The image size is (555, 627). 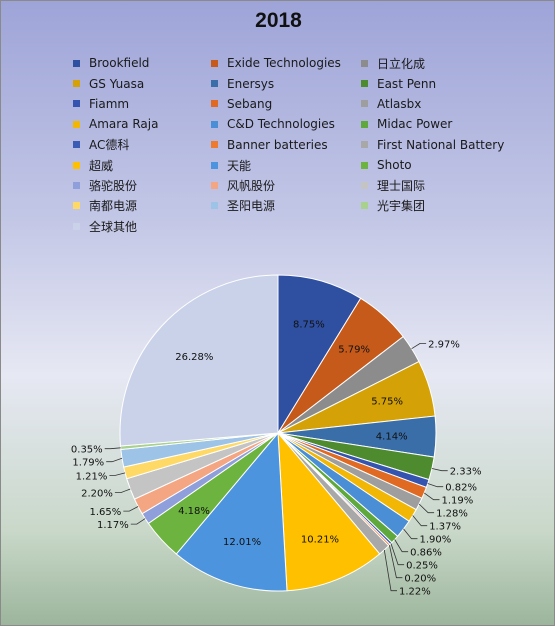 What do you see at coordinates (87, 450) in the screenshot?
I see `data-label: 0.35%` at bounding box center [87, 450].